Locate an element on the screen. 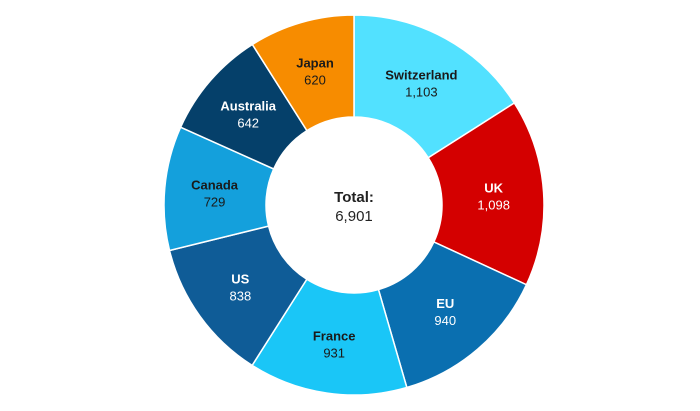 This screenshot has height=411, width=700. slice-value-australia: 642 is located at coordinates (248, 122).